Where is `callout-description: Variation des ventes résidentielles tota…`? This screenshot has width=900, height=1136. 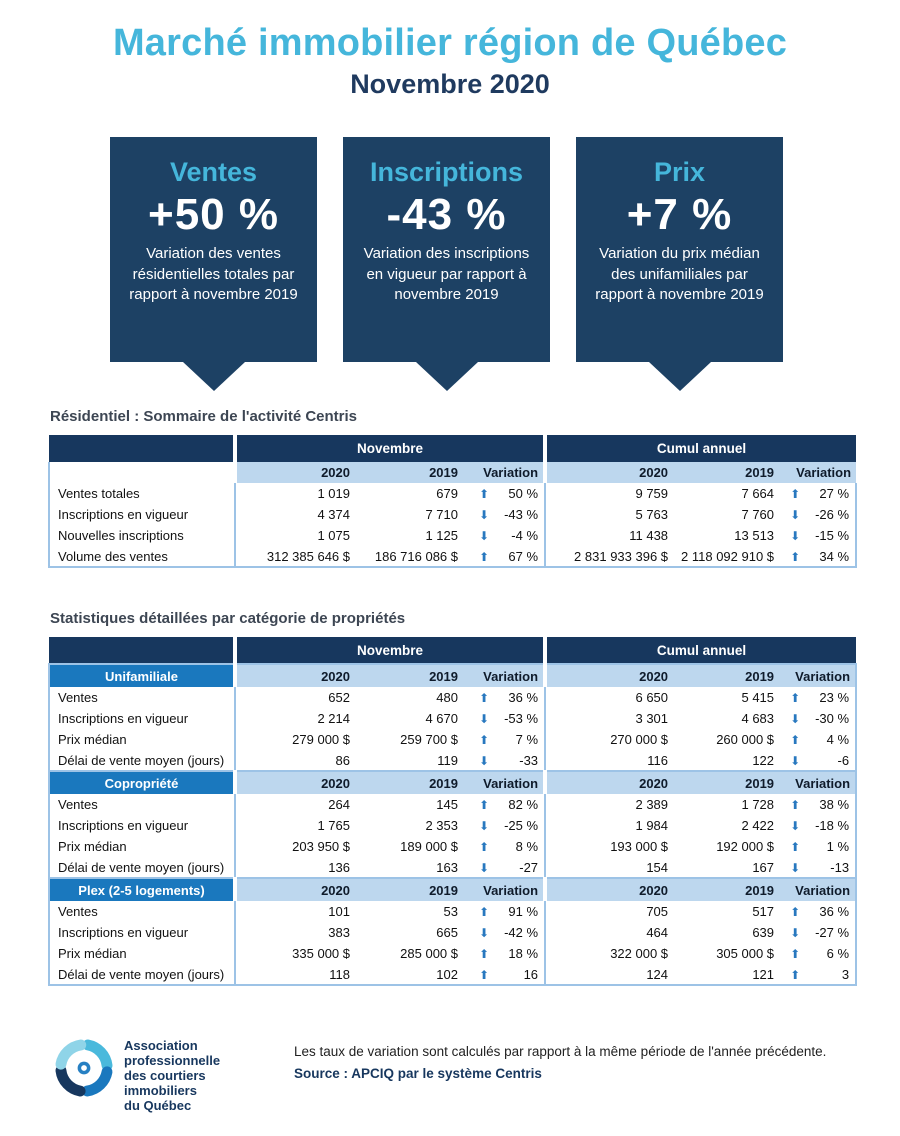 callout-description: Variation des ventes résidentielles tota… is located at coordinates (213, 274).